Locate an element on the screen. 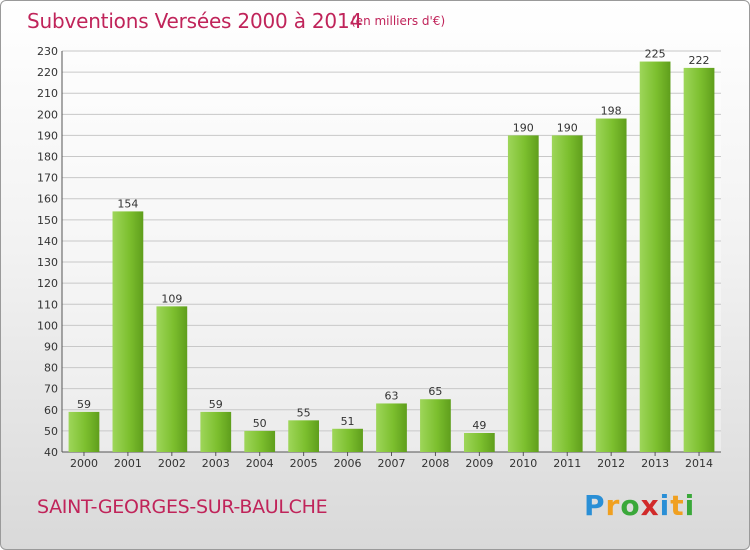  y-tick-label: 70 is located at coordinates (51, 389).